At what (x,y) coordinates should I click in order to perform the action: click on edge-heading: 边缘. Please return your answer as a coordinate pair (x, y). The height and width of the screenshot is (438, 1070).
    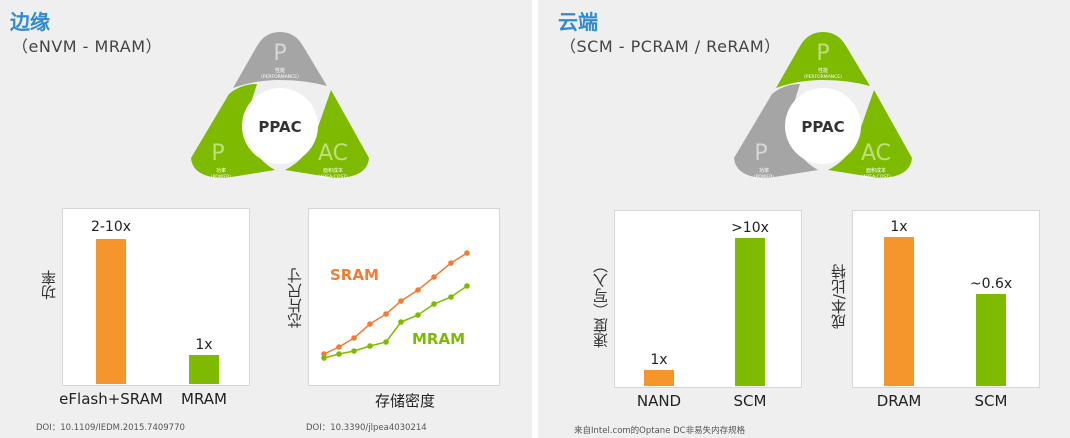
    Looking at the image, I should click on (30, 22).